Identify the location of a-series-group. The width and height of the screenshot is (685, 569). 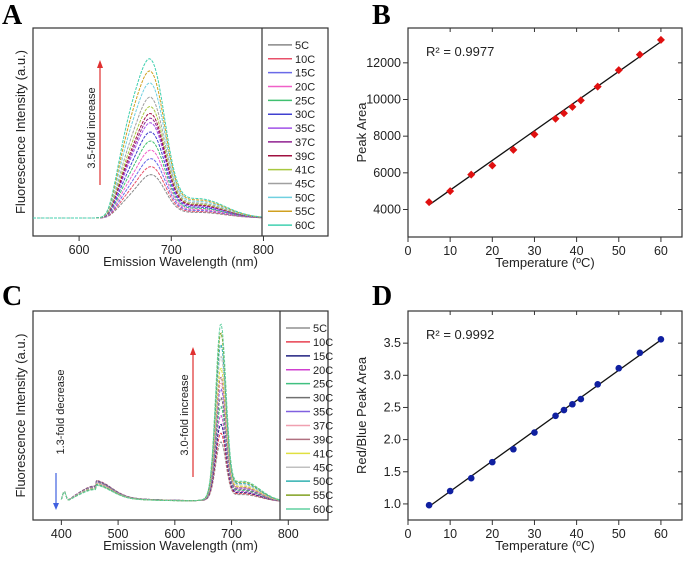
(147, 138).